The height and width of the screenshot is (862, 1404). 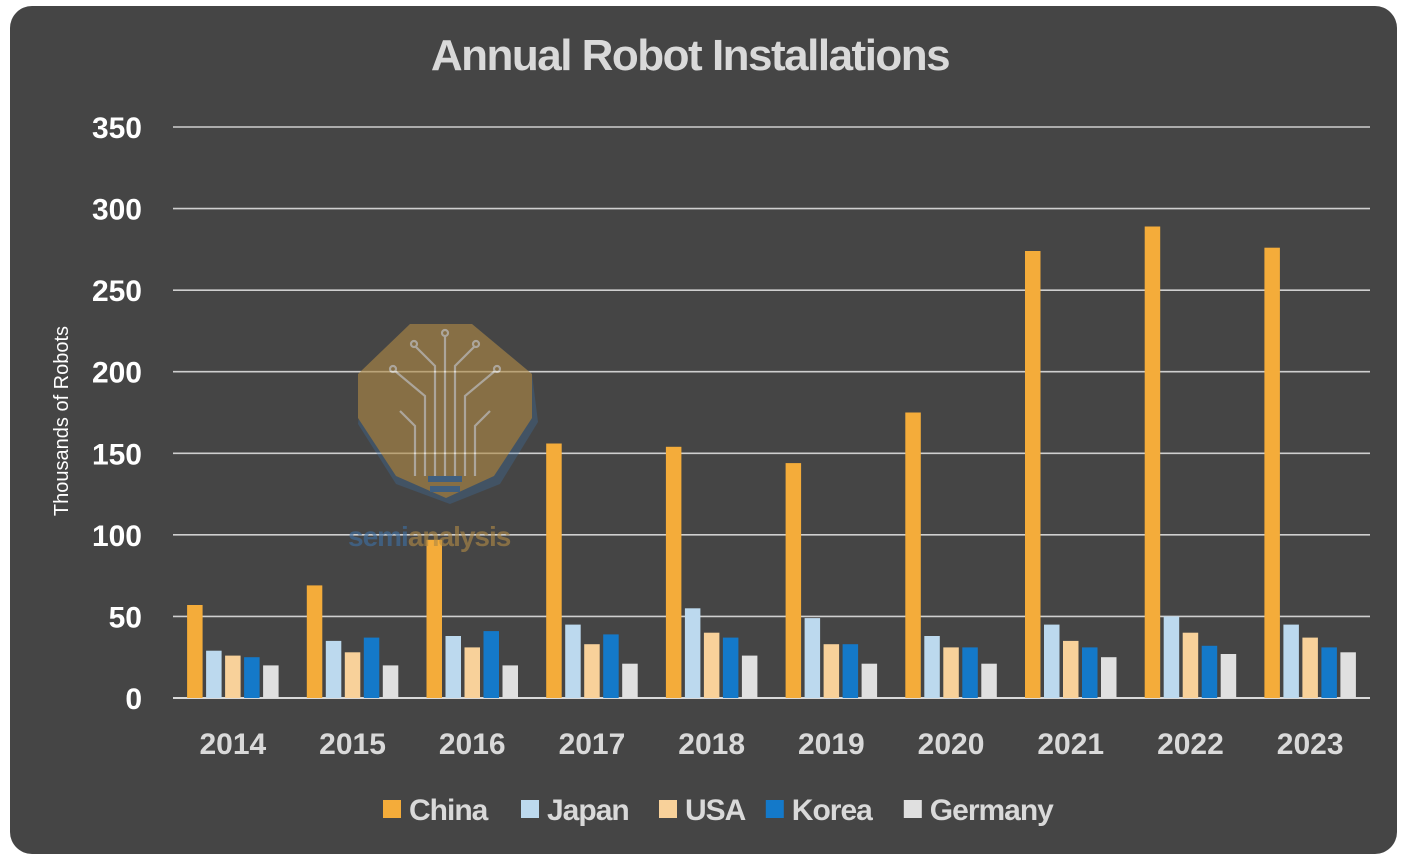 What do you see at coordinates (133, 699) in the screenshot?
I see `y-tick-label: 0` at bounding box center [133, 699].